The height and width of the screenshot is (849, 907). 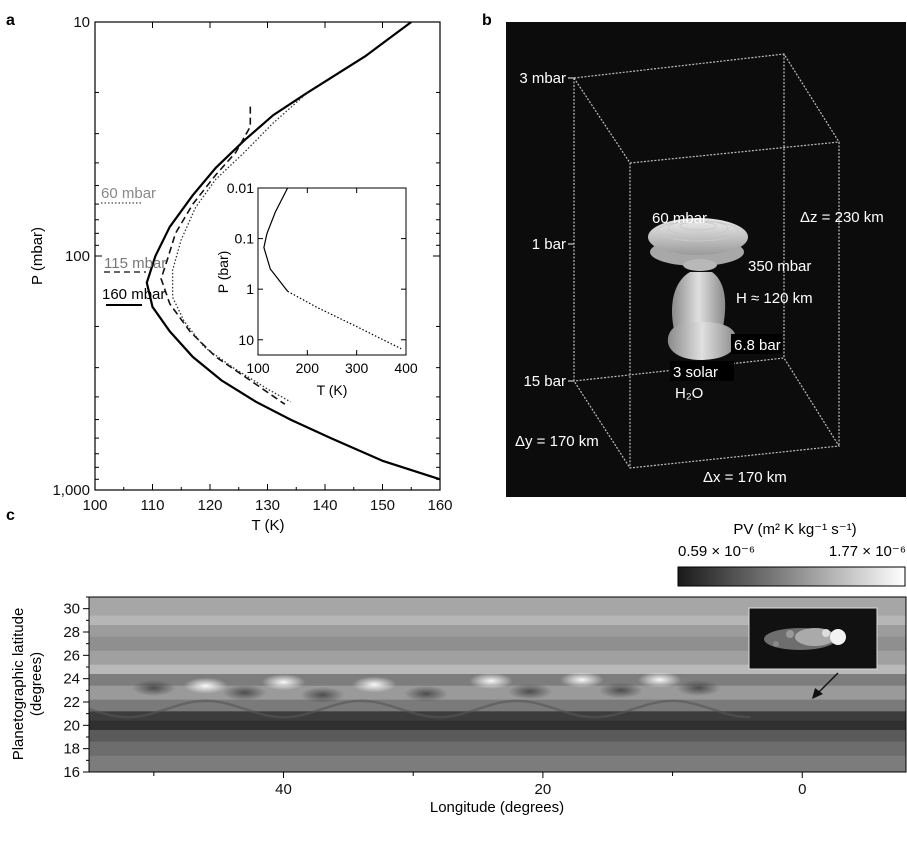 What do you see at coordinates (71, 702) in the screenshot?
I see `panel-c-ytick-label: 22` at bounding box center [71, 702].